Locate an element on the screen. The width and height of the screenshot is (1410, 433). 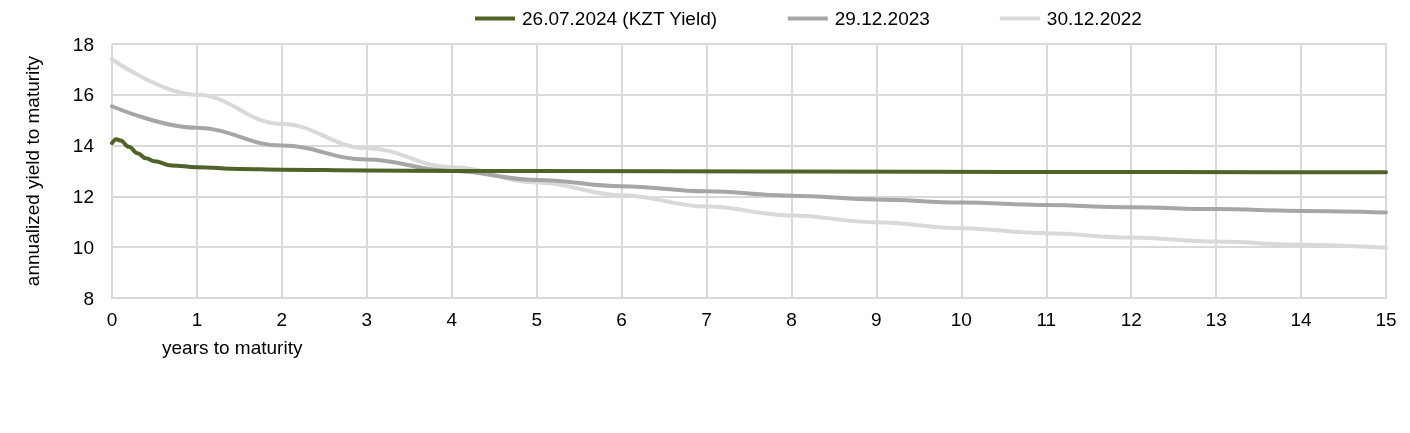
x-tick-label: 13 is located at coordinates (1216, 319).